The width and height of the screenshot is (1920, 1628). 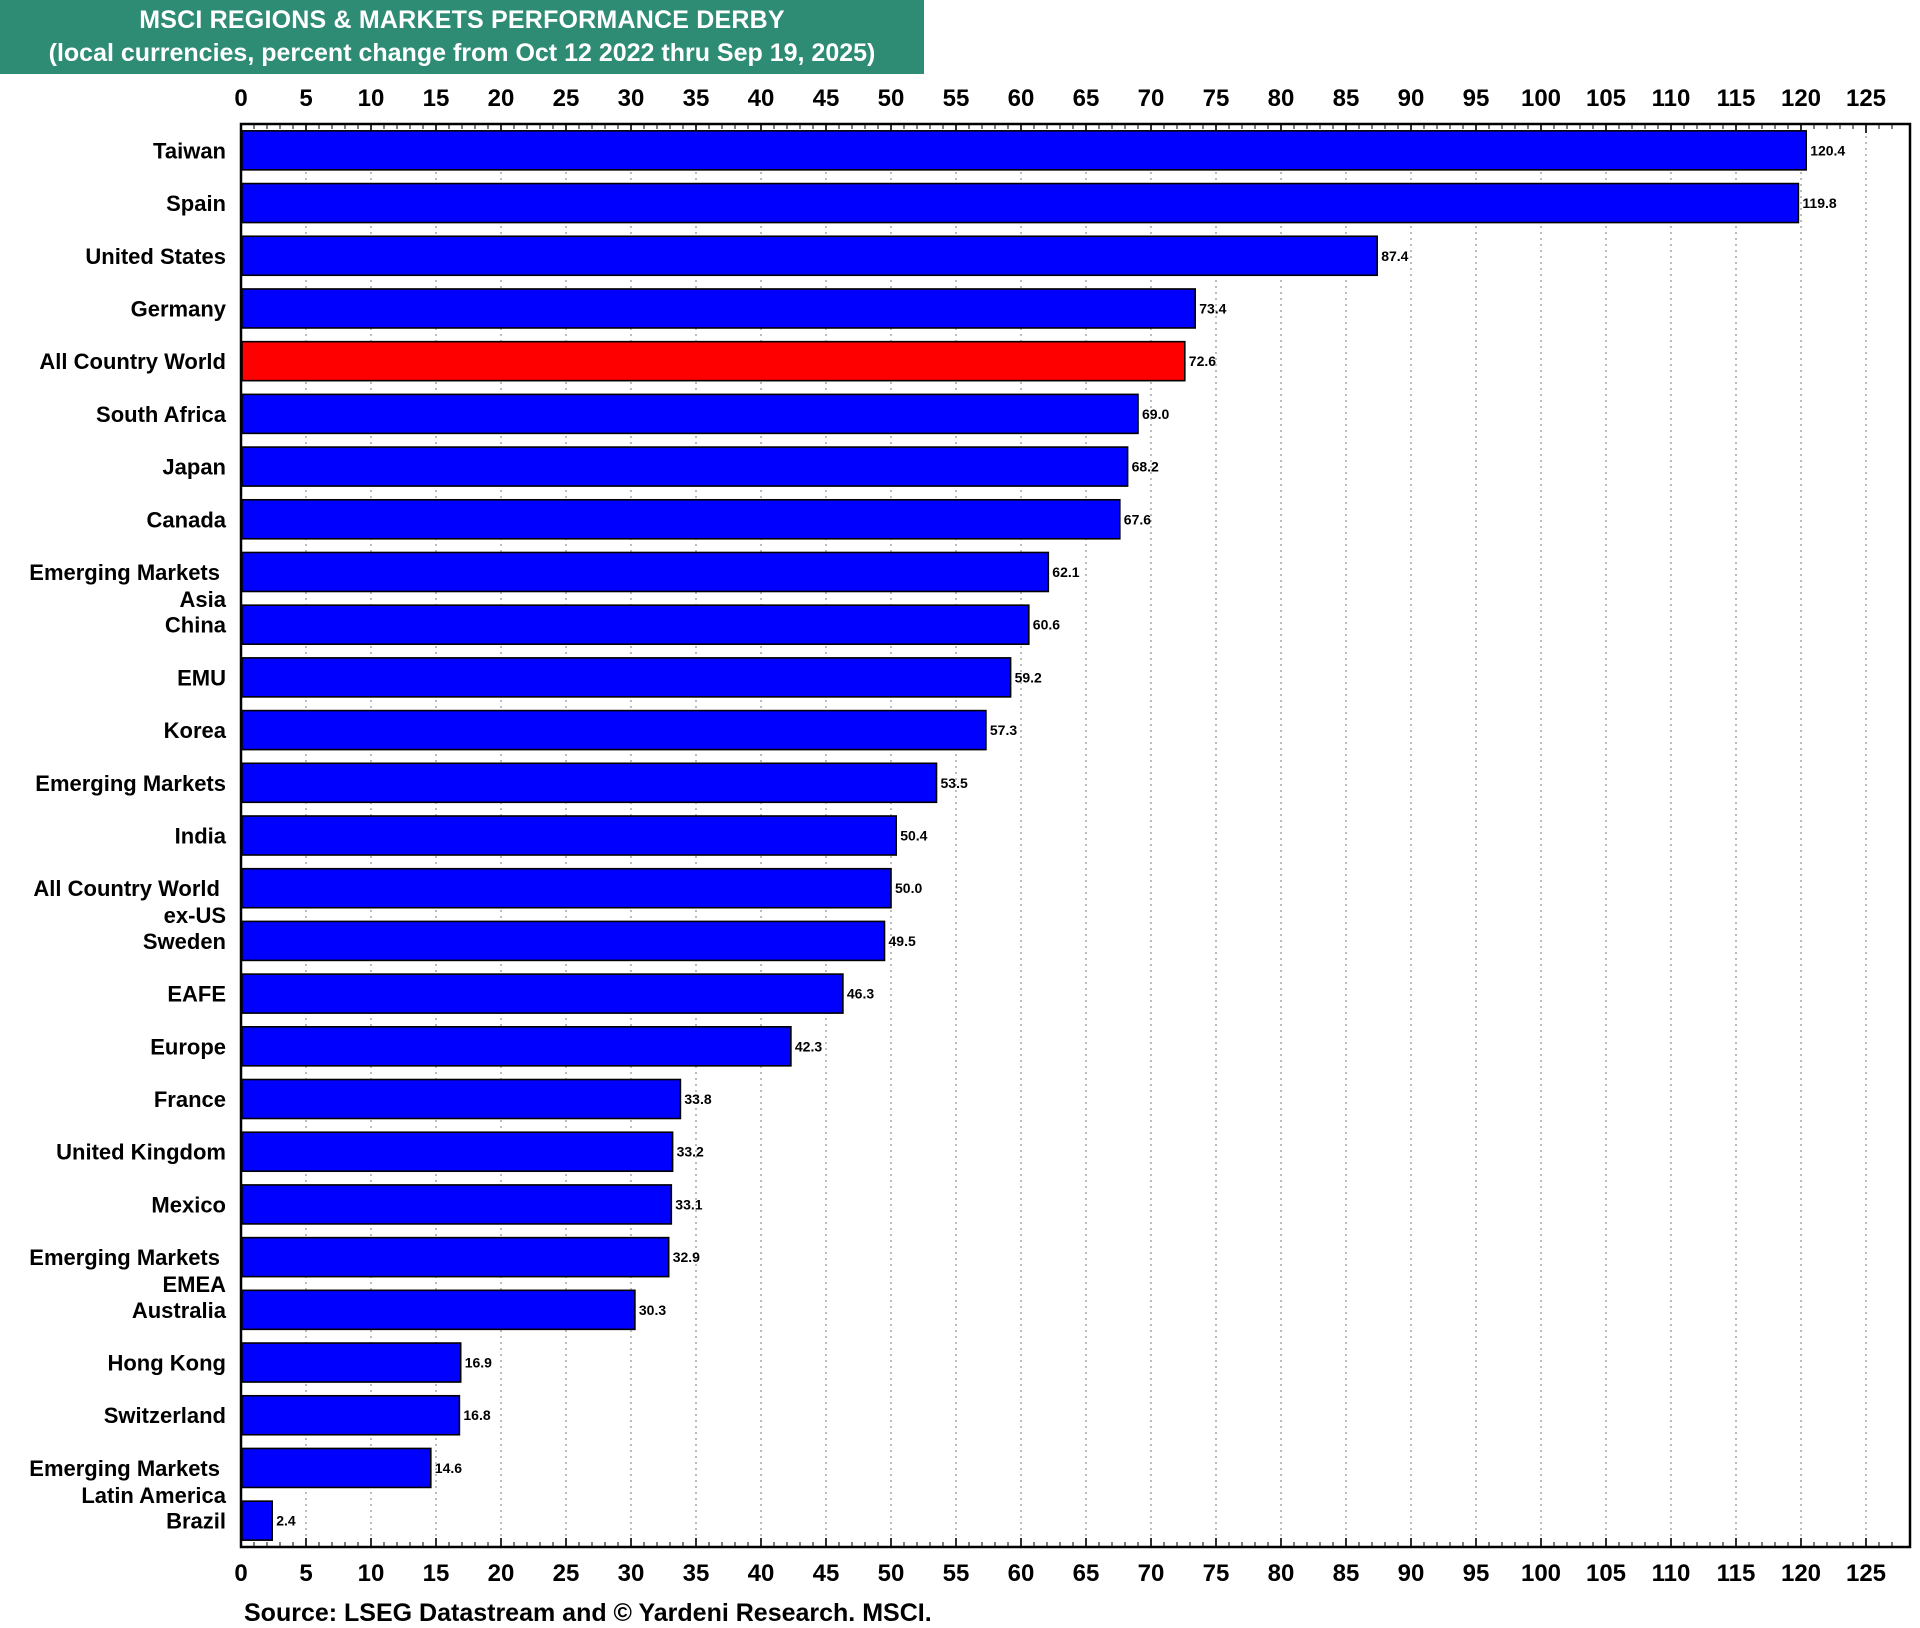 What do you see at coordinates (141, 1152) in the screenshot?
I see `category-label: United Kingdom` at bounding box center [141, 1152].